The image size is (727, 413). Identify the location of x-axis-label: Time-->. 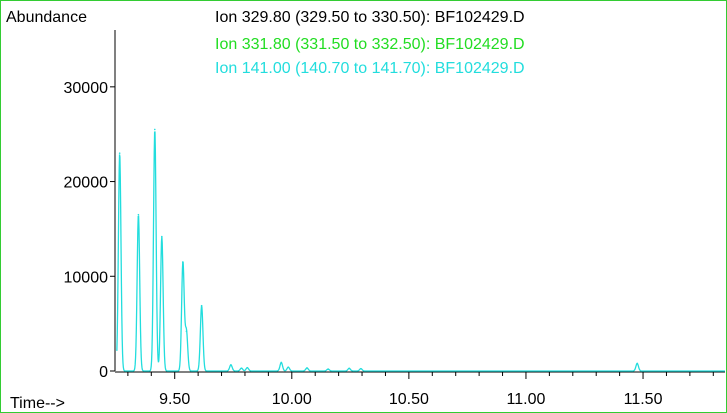
(37, 403).